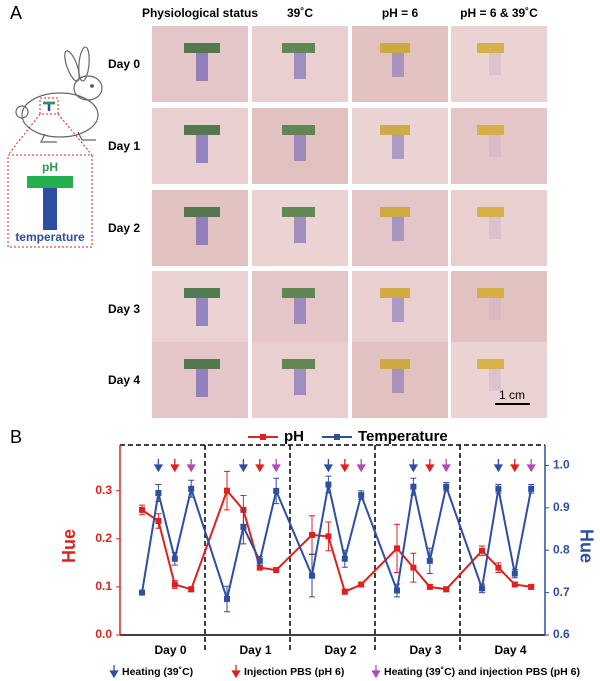 The width and height of the screenshot is (600, 681). I want to click on x-group-label: Day 1, so click(255, 650).